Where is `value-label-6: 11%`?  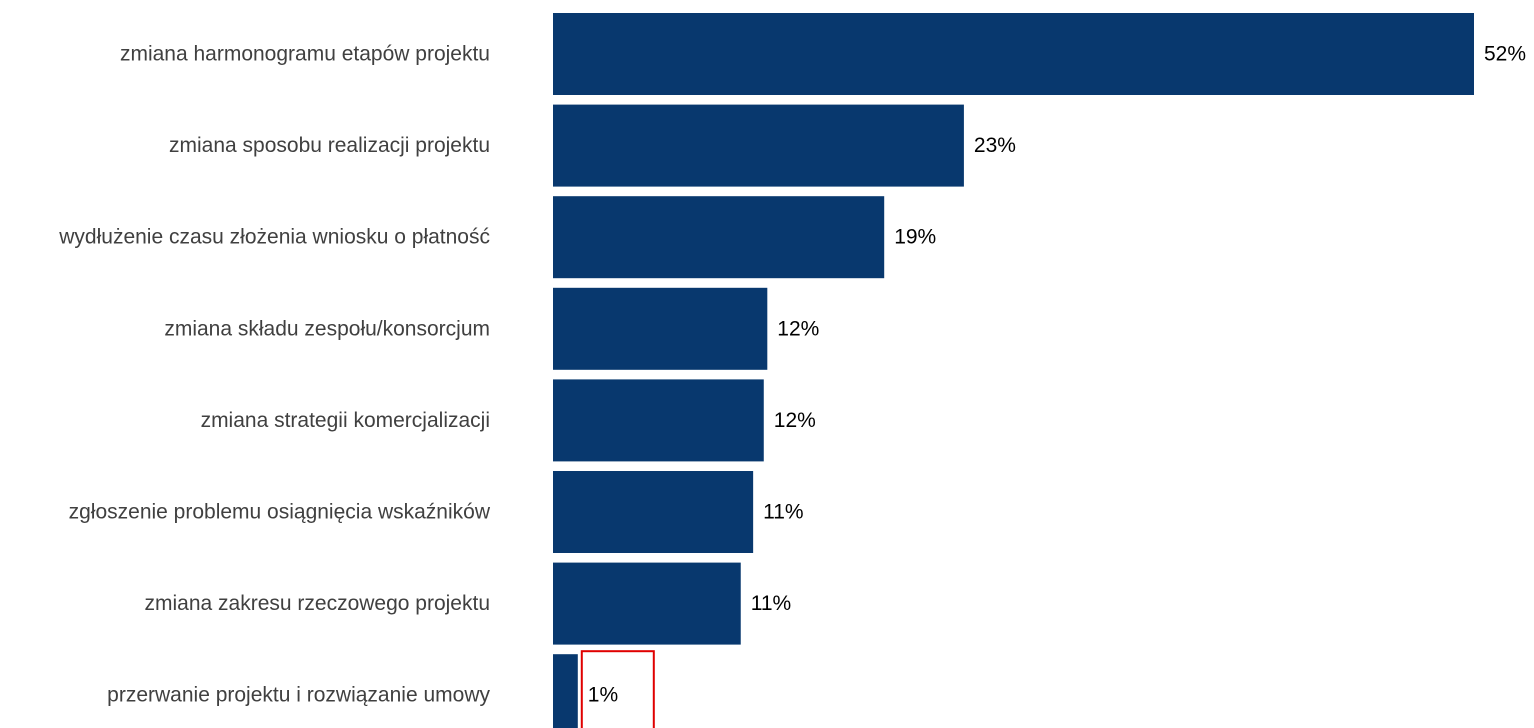
value-label-6: 11% is located at coordinates (783, 512).